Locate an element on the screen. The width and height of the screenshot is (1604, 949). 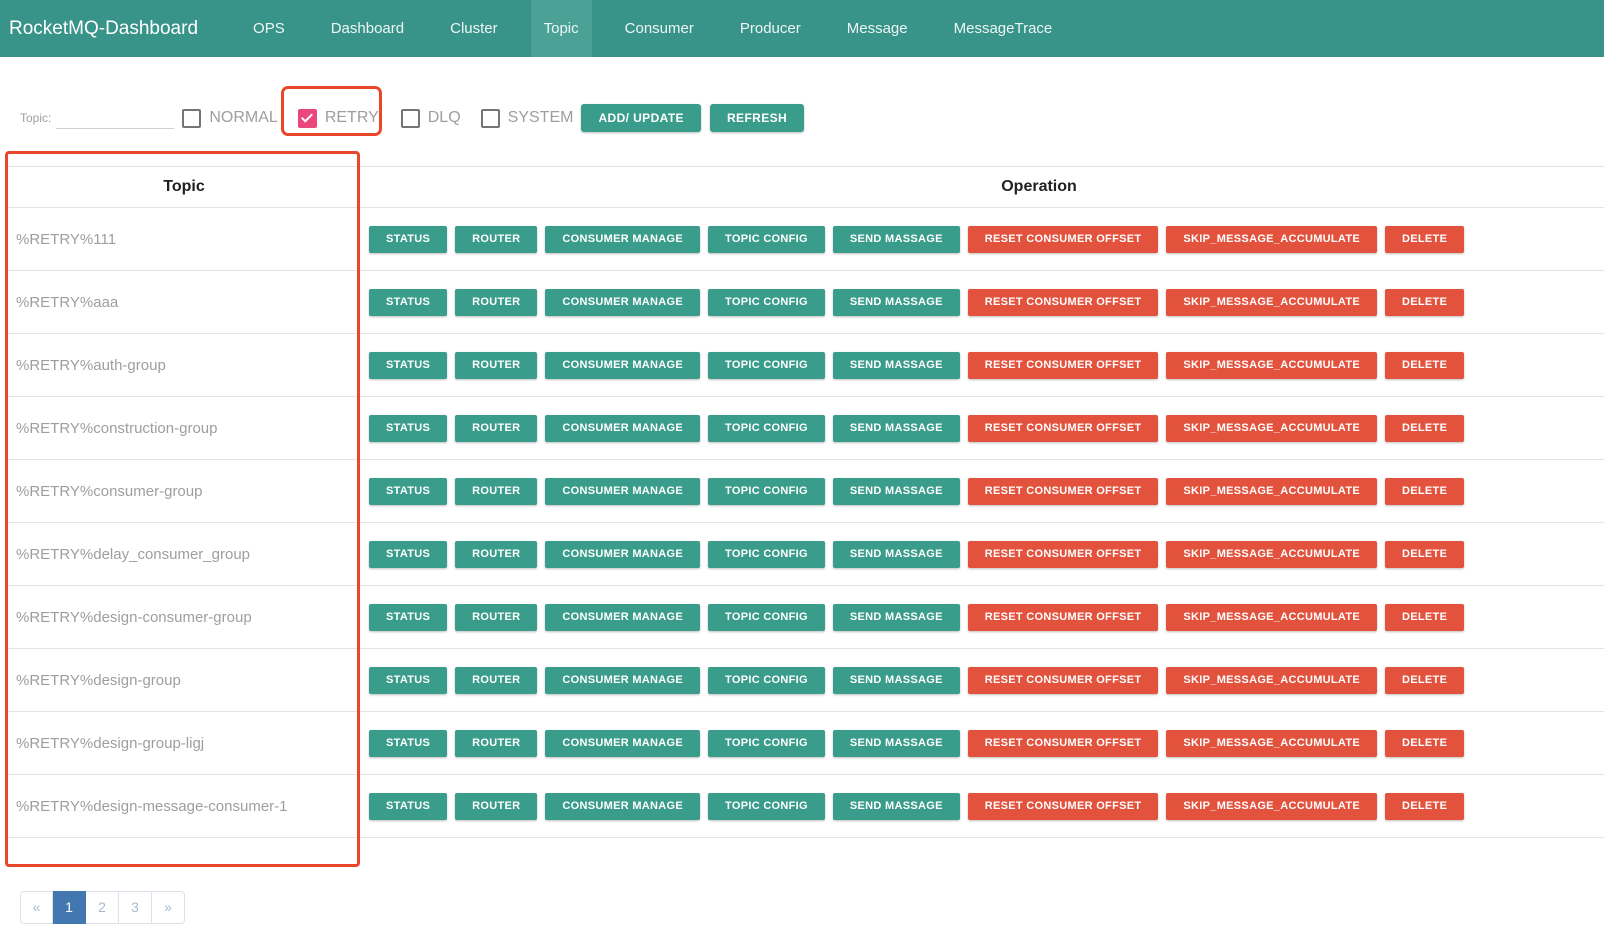
pagination-page-2: 2 is located at coordinates (102, 907).